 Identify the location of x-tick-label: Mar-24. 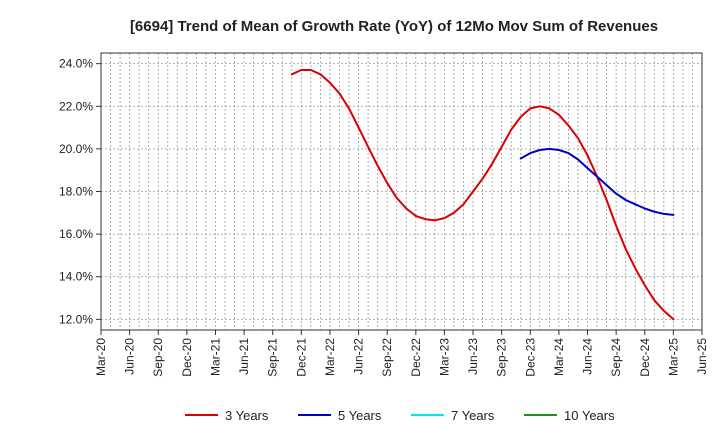
(559, 357).